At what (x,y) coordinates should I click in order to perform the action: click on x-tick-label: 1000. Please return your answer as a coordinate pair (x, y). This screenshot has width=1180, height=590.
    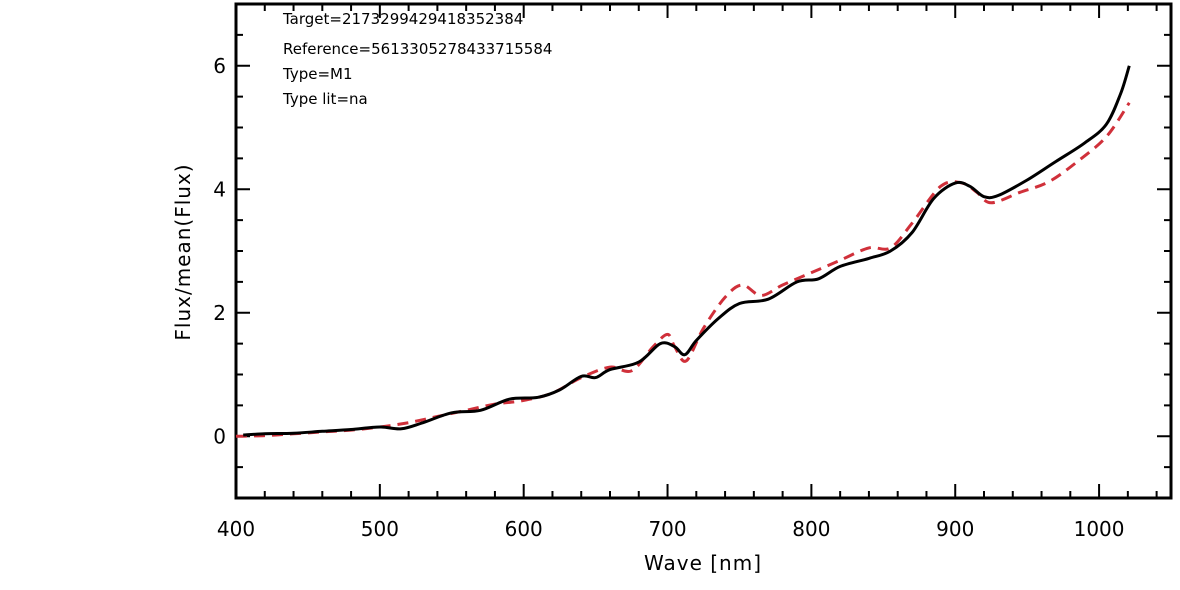
    Looking at the image, I should click on (1099, 529).